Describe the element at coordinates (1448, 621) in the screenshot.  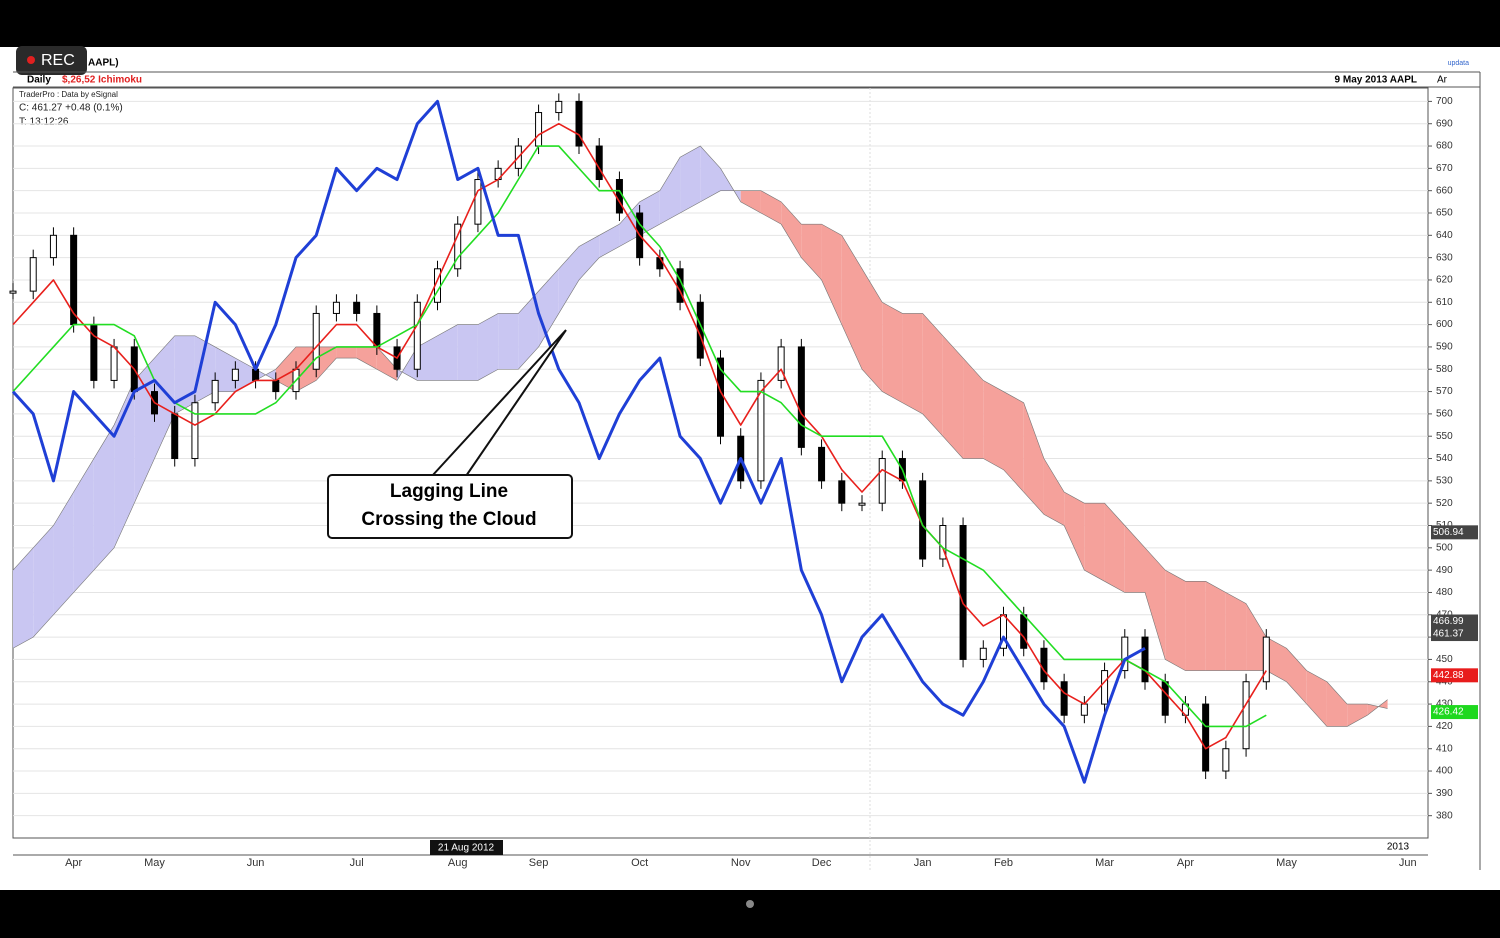
I see `axis-marker-label: 466.99` at that location.